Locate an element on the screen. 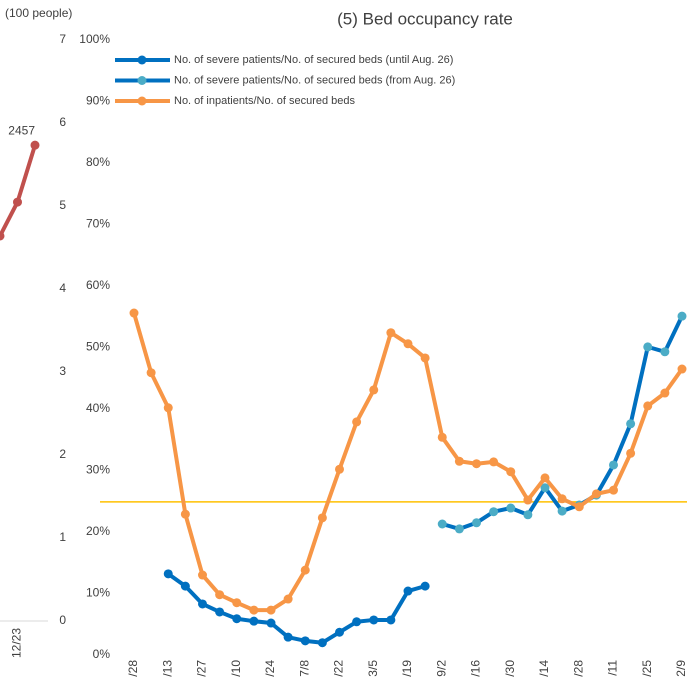 This screenshot has width=687, height=684. x-tick-label: 12/23 is located at coordinates (17, 643).